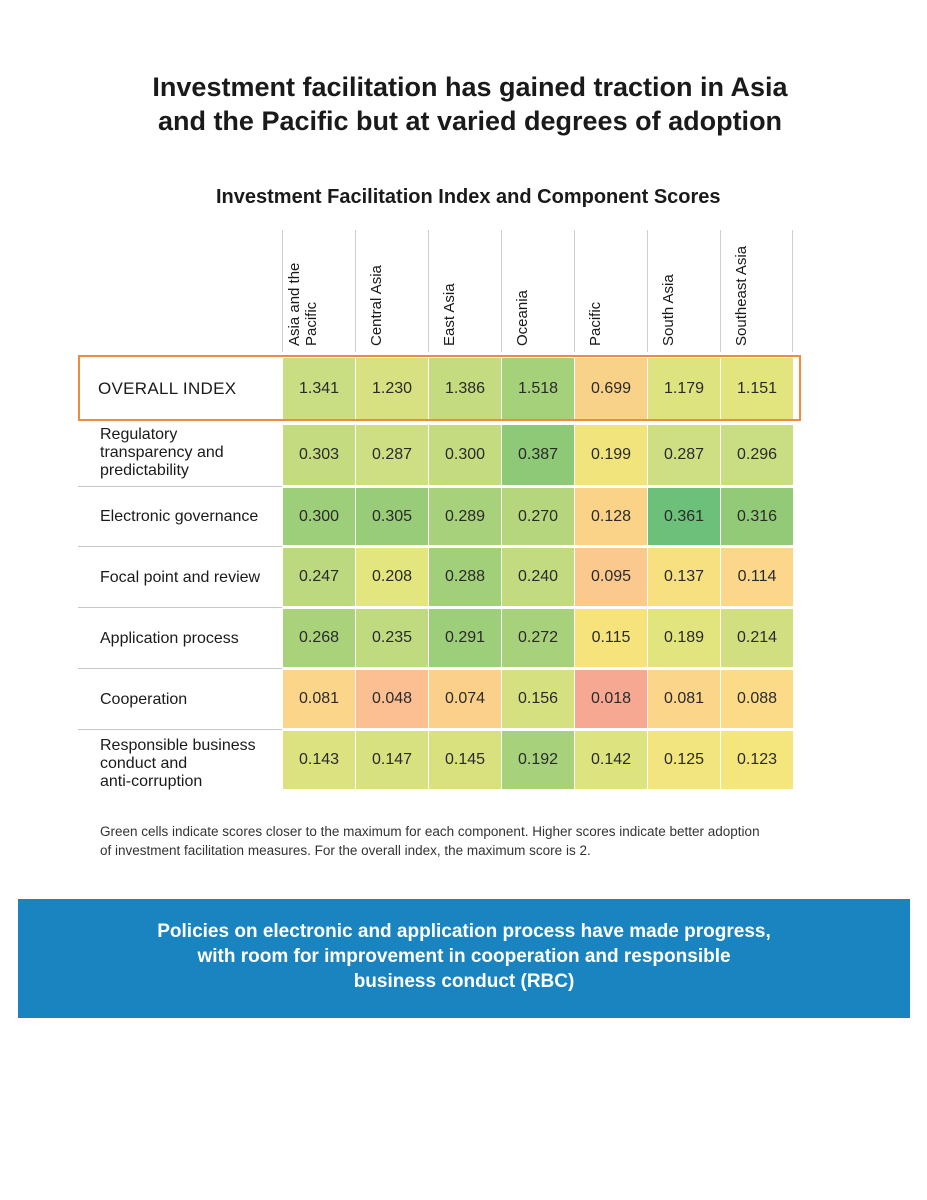  I want to click on row-label-line: anti-corruption, so click(151, 781).